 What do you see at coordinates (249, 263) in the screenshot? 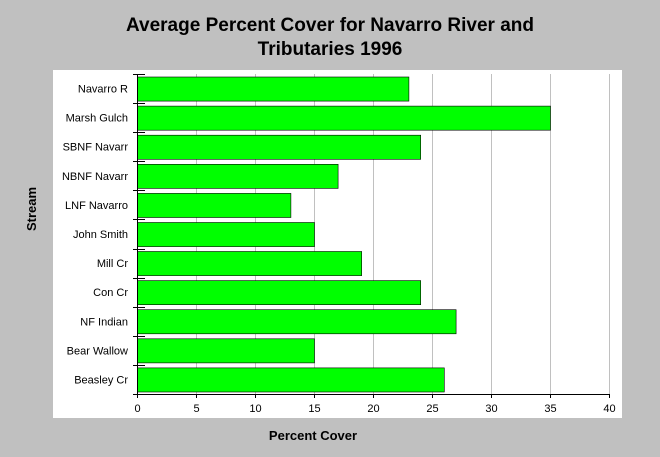
I see `bar-mill-cr` at bounding box center [249, 263].